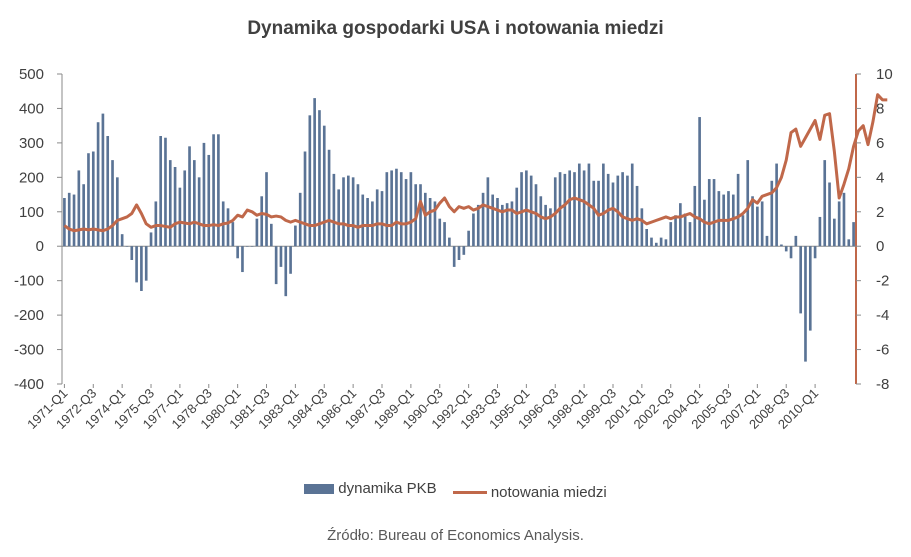 This screenshot has height=557, width=911. What do you see at coordinates (880, 108) in the screenshot?
I see `y2-tick-label: 8` at bounding box center [880, 108].